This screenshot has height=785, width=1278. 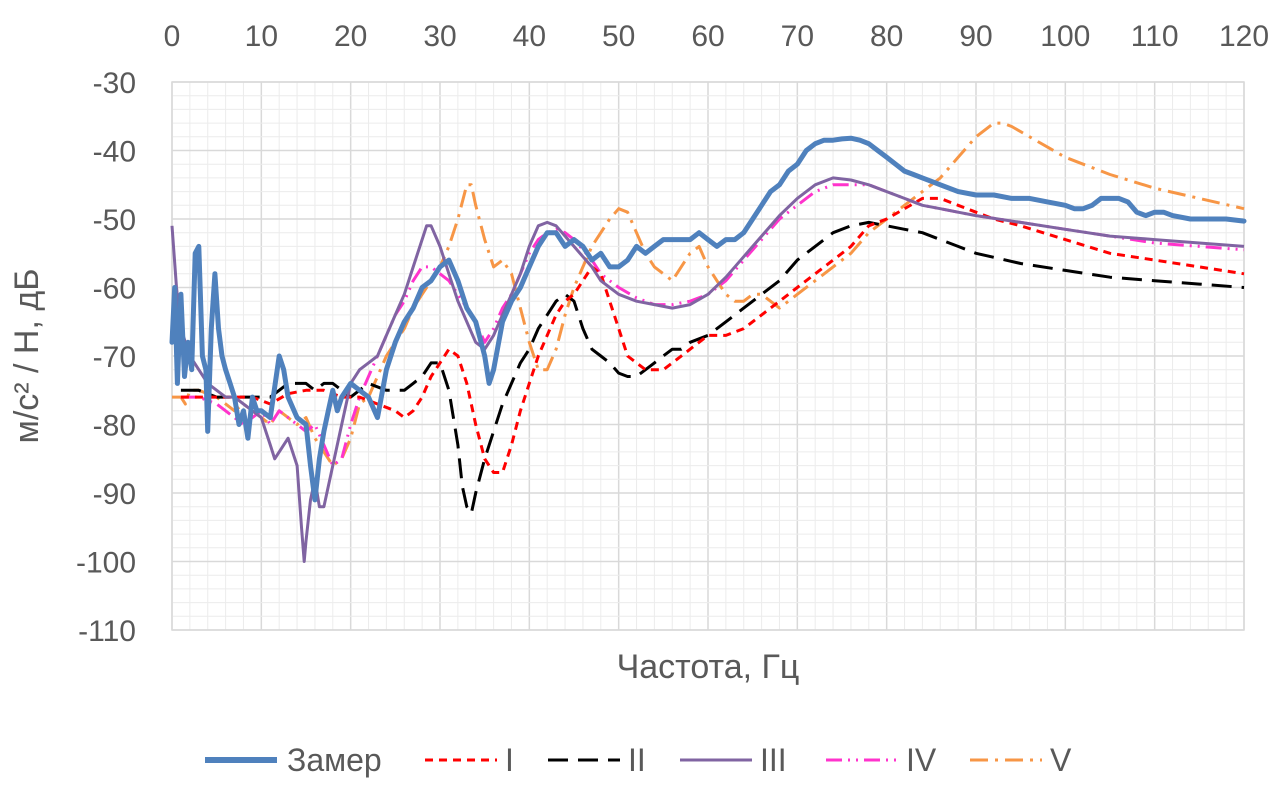 What do you see at coordinates (261, 36) in the screenshot?
I see `x-tick-label: 10` at bounding box center [261, 36].